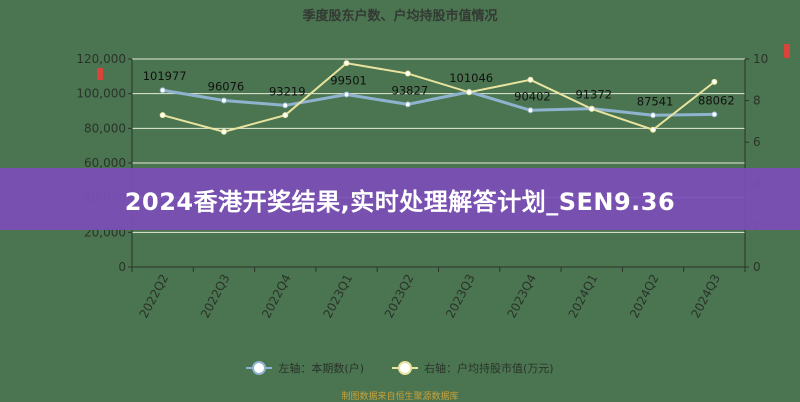 This screenshot has width=800, height=402. What do you see at coordinates (399, 296) in the screenshot?
I see `x-tick-label: 2023Q2` at bounding box center [399, 296].